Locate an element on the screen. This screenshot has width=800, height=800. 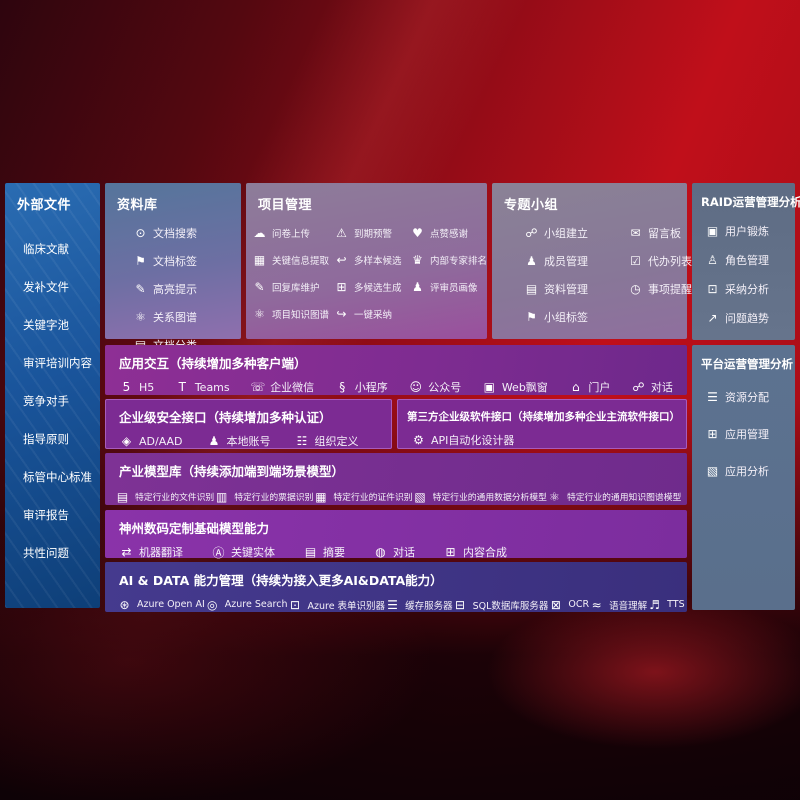
azure-form-recognizer-icon: ⊡ is located at coordinates (295, 604).